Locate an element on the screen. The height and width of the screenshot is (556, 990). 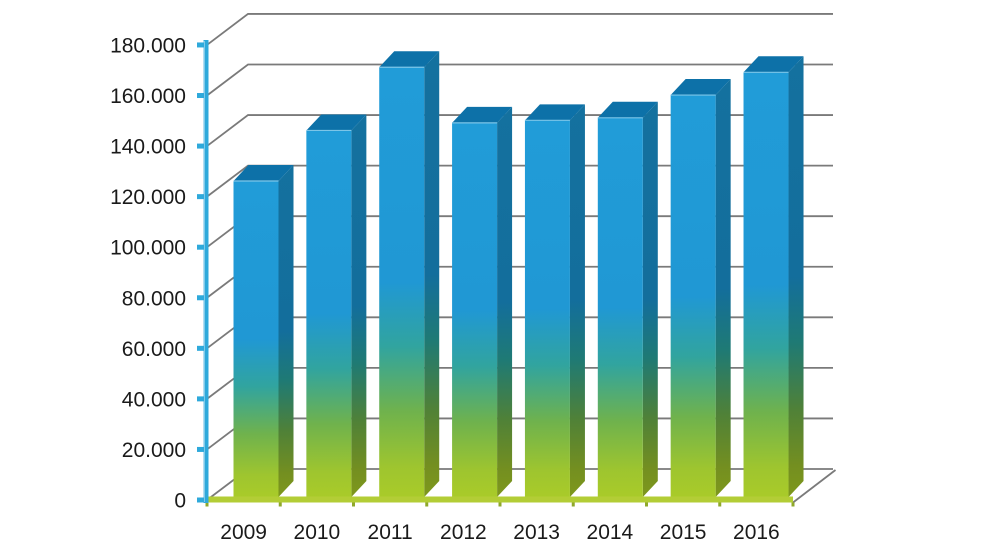
bar-2010 is located at coordinates (329, 313).